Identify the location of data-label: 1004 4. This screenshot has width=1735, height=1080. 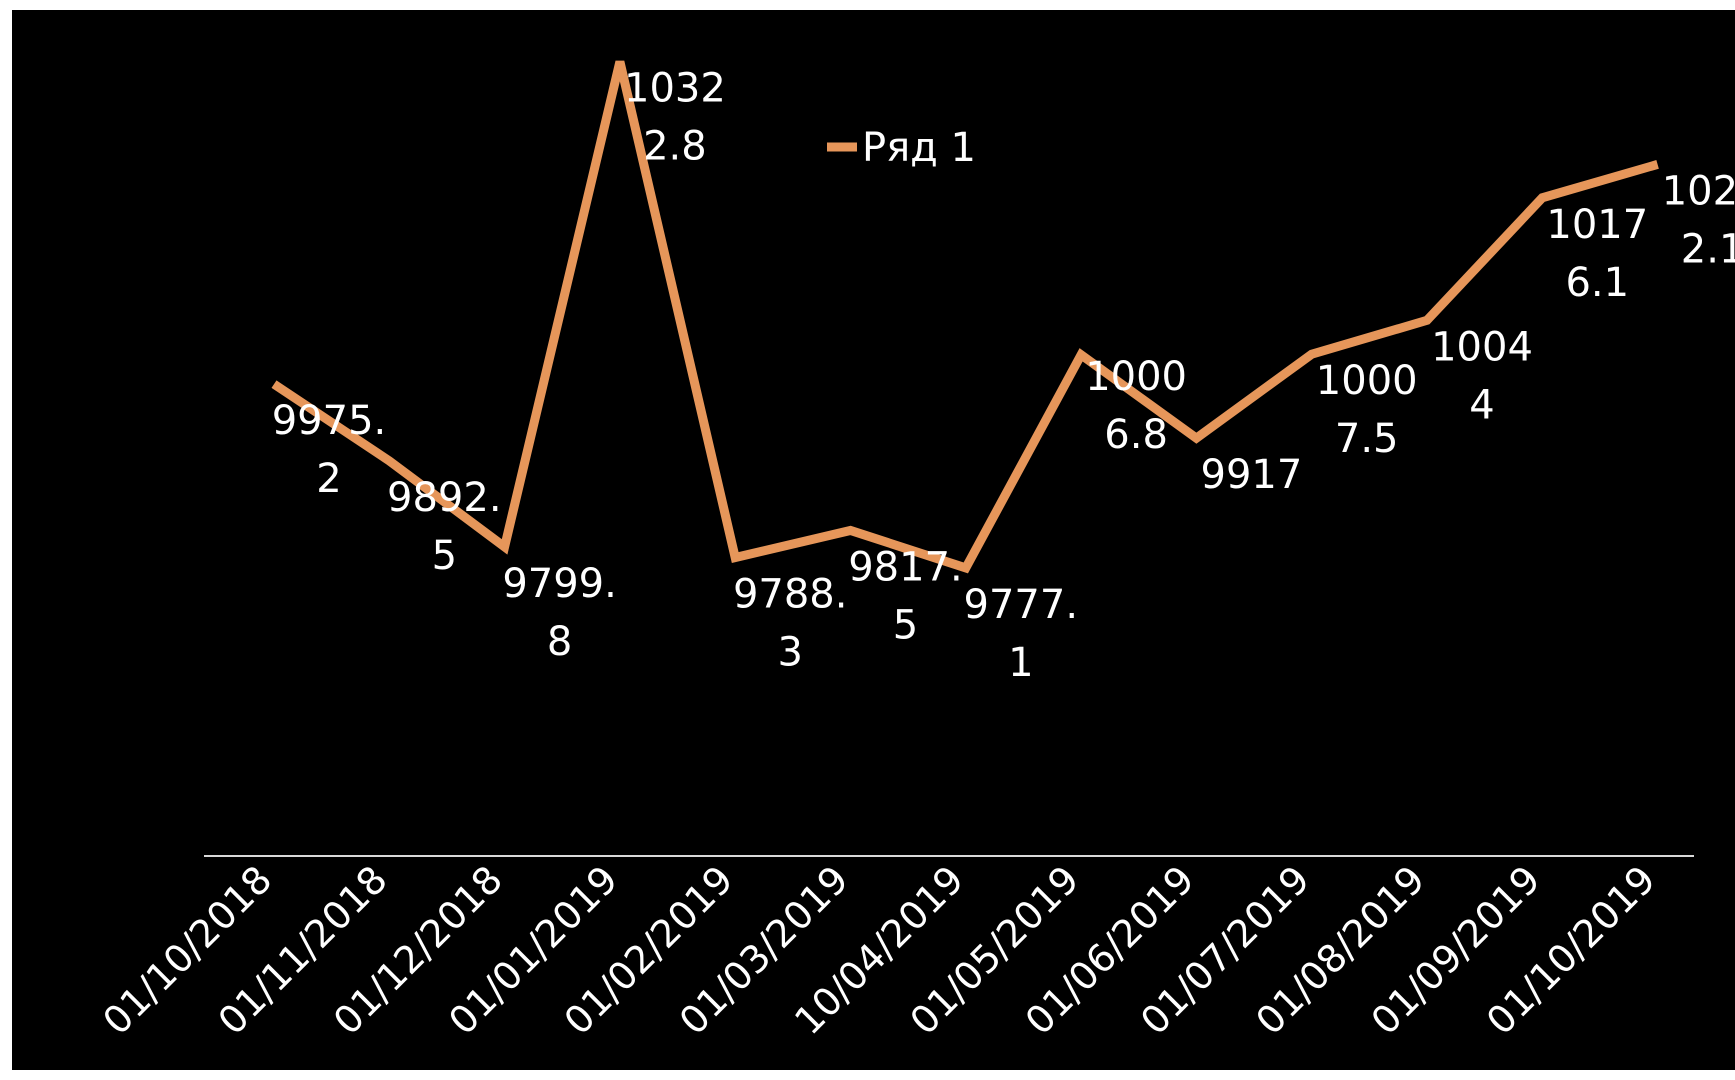
(1482, 376).